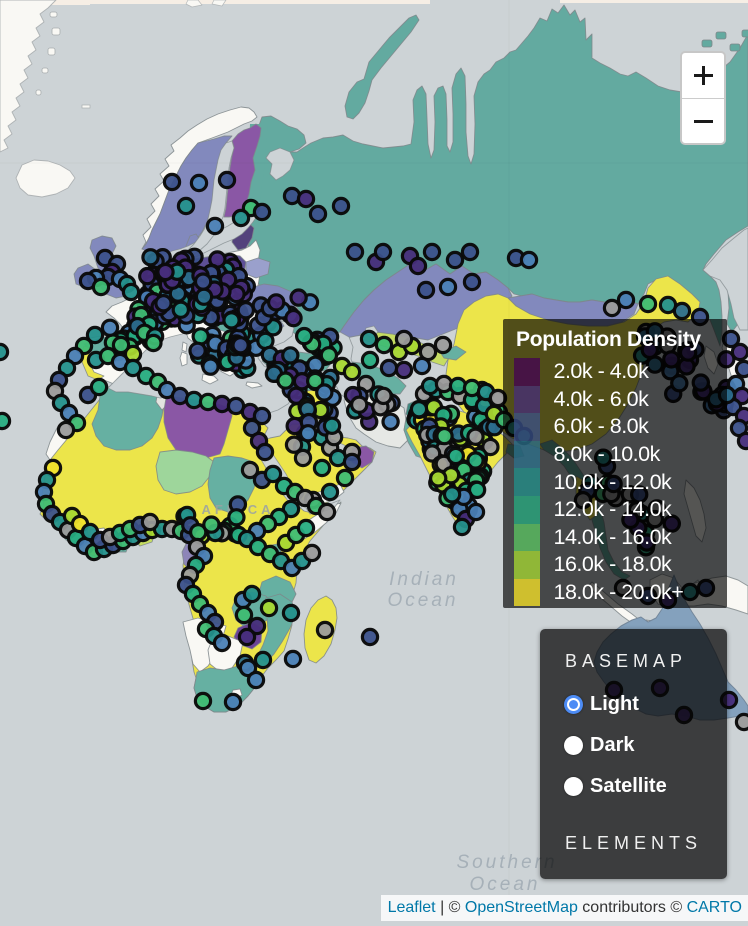  I want to click on svg-text: Indian, so click(424, 579).